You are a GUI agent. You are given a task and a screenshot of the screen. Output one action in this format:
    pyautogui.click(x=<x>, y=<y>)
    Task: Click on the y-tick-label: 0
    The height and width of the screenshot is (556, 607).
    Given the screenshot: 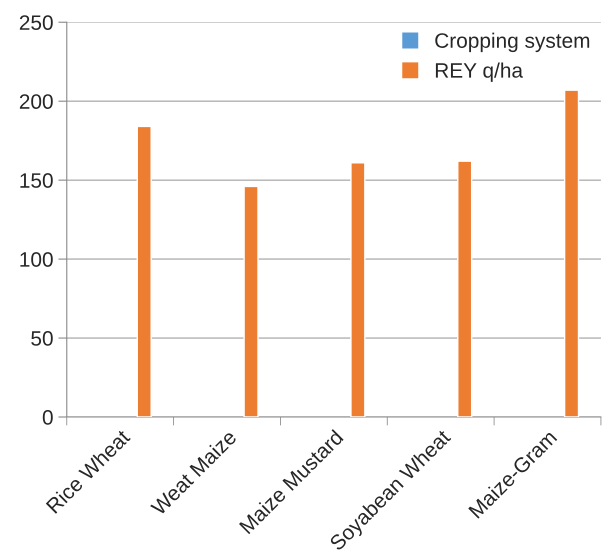 What is the action you would take?
    pyautogui.click(x=47, y=417)
    